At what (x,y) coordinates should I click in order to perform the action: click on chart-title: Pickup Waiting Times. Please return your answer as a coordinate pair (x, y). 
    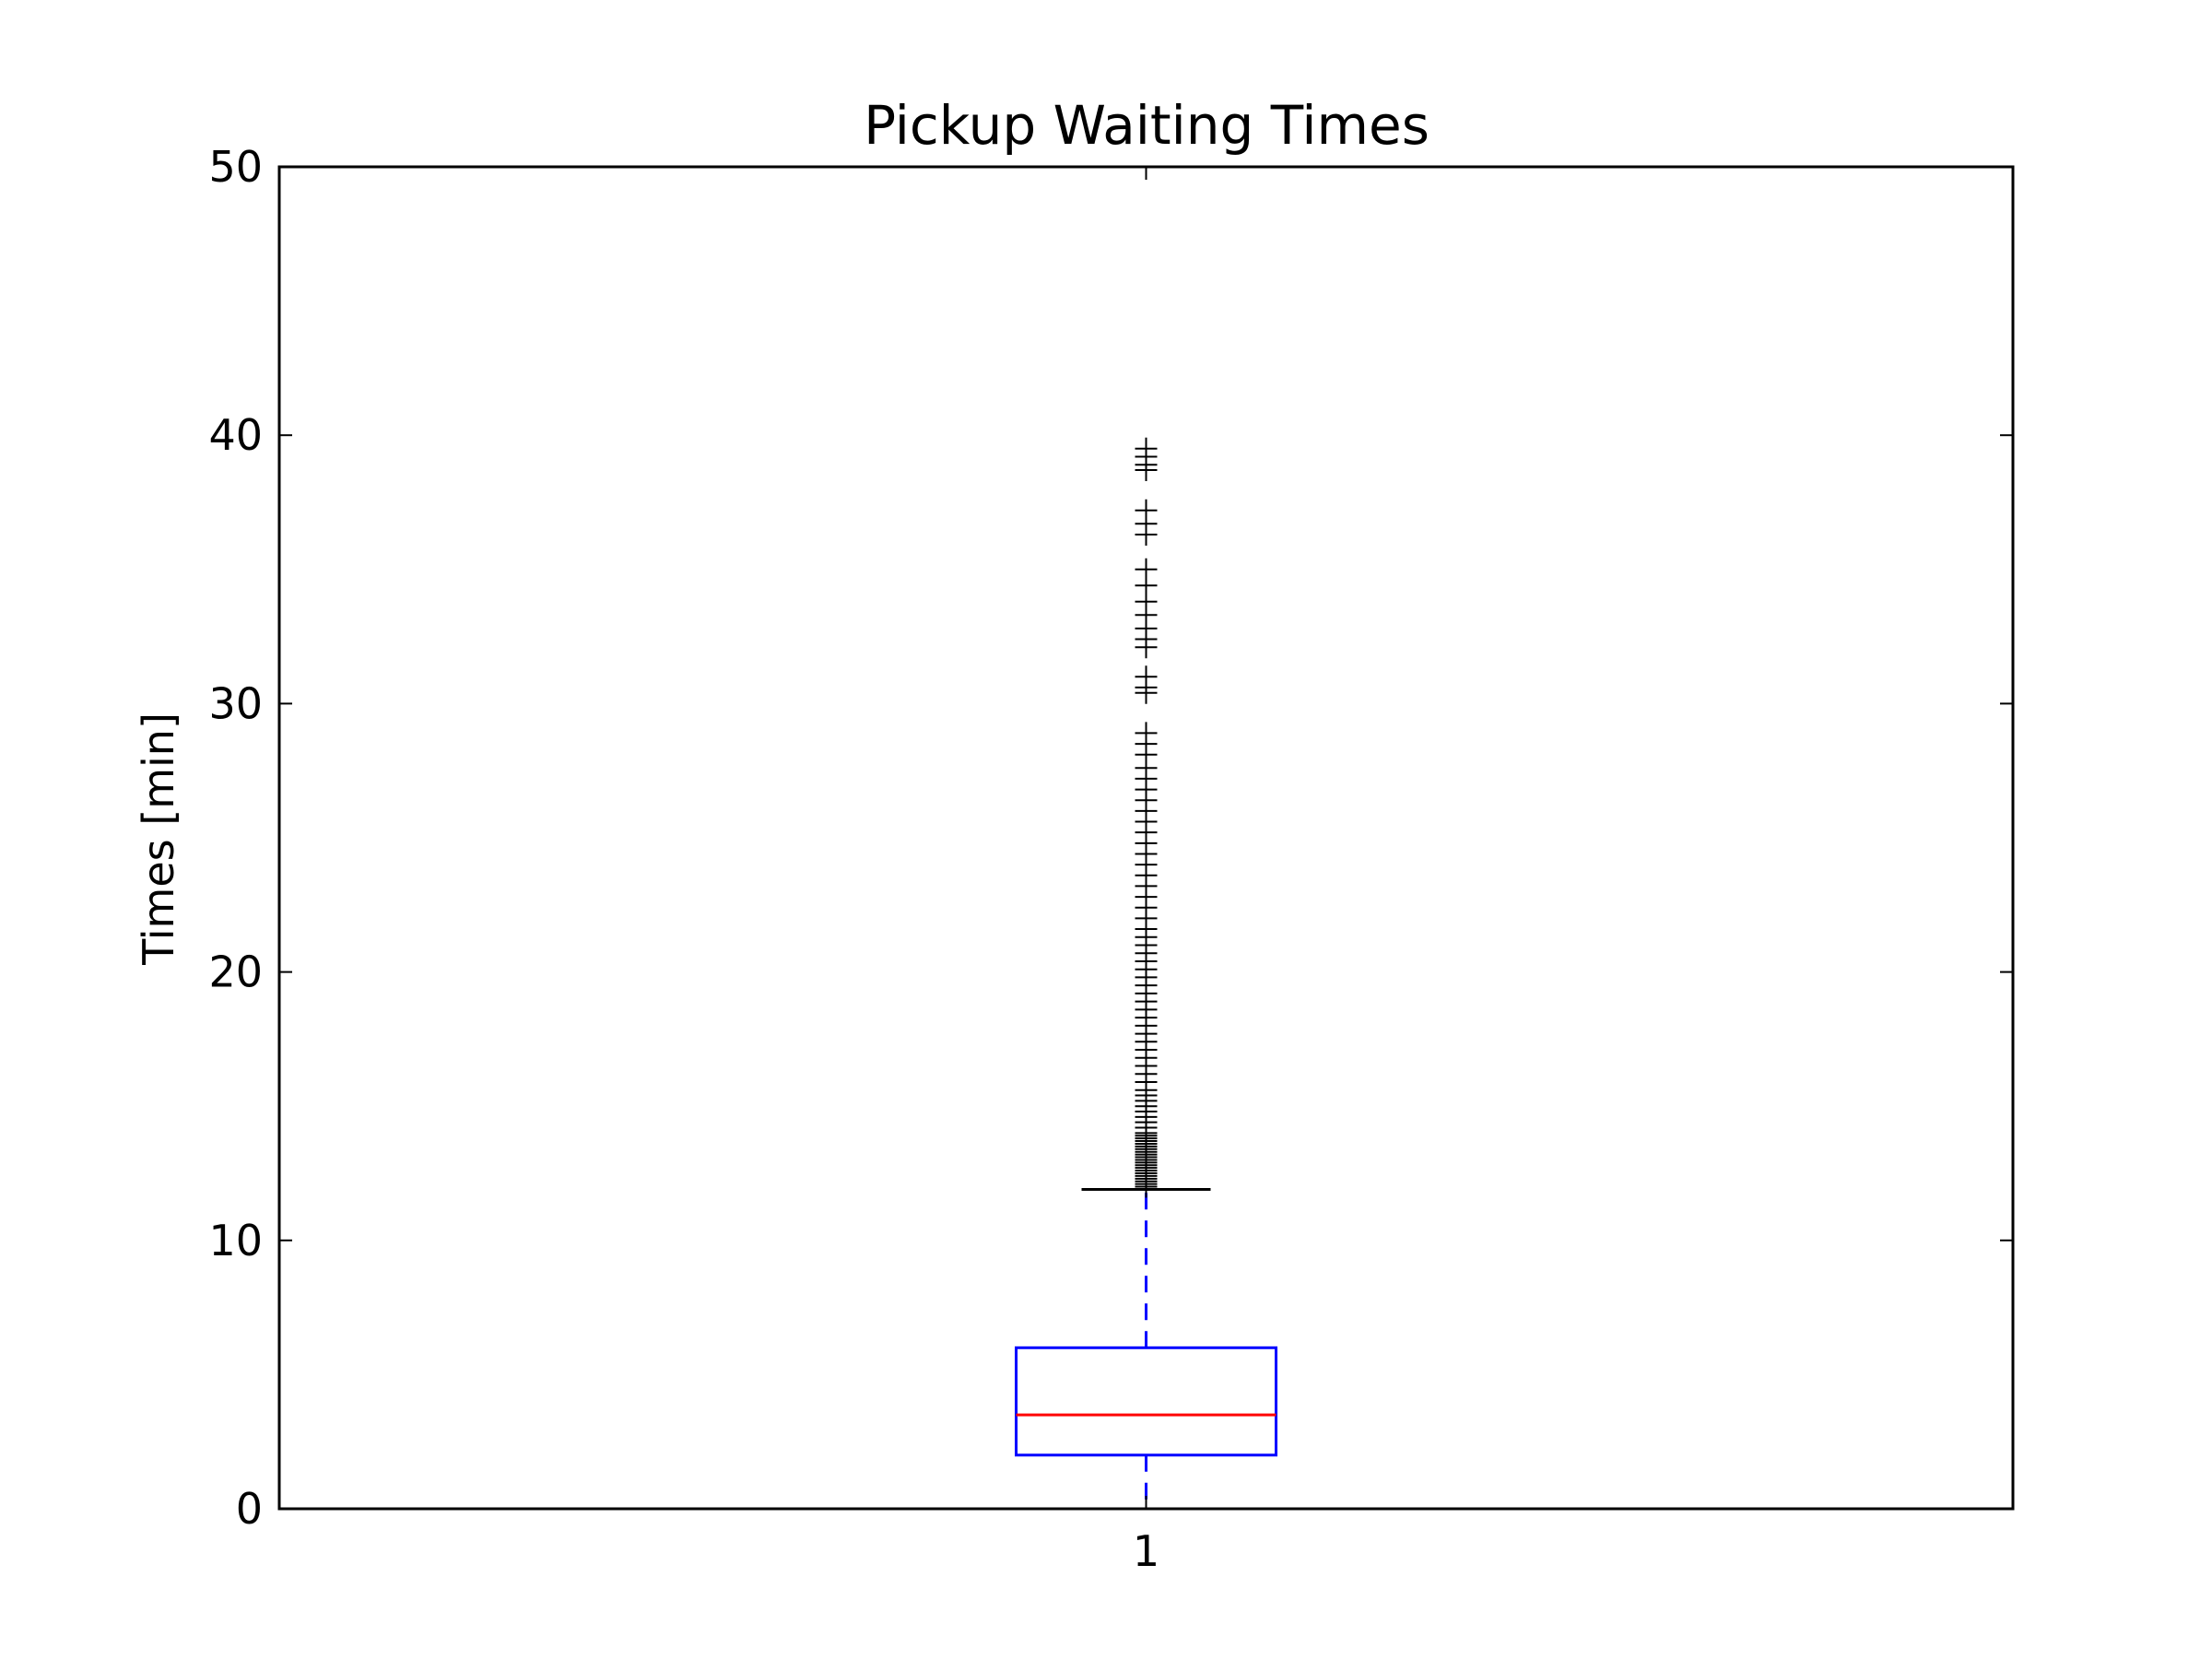
    Looking at the image, I should click on (1147, 125).